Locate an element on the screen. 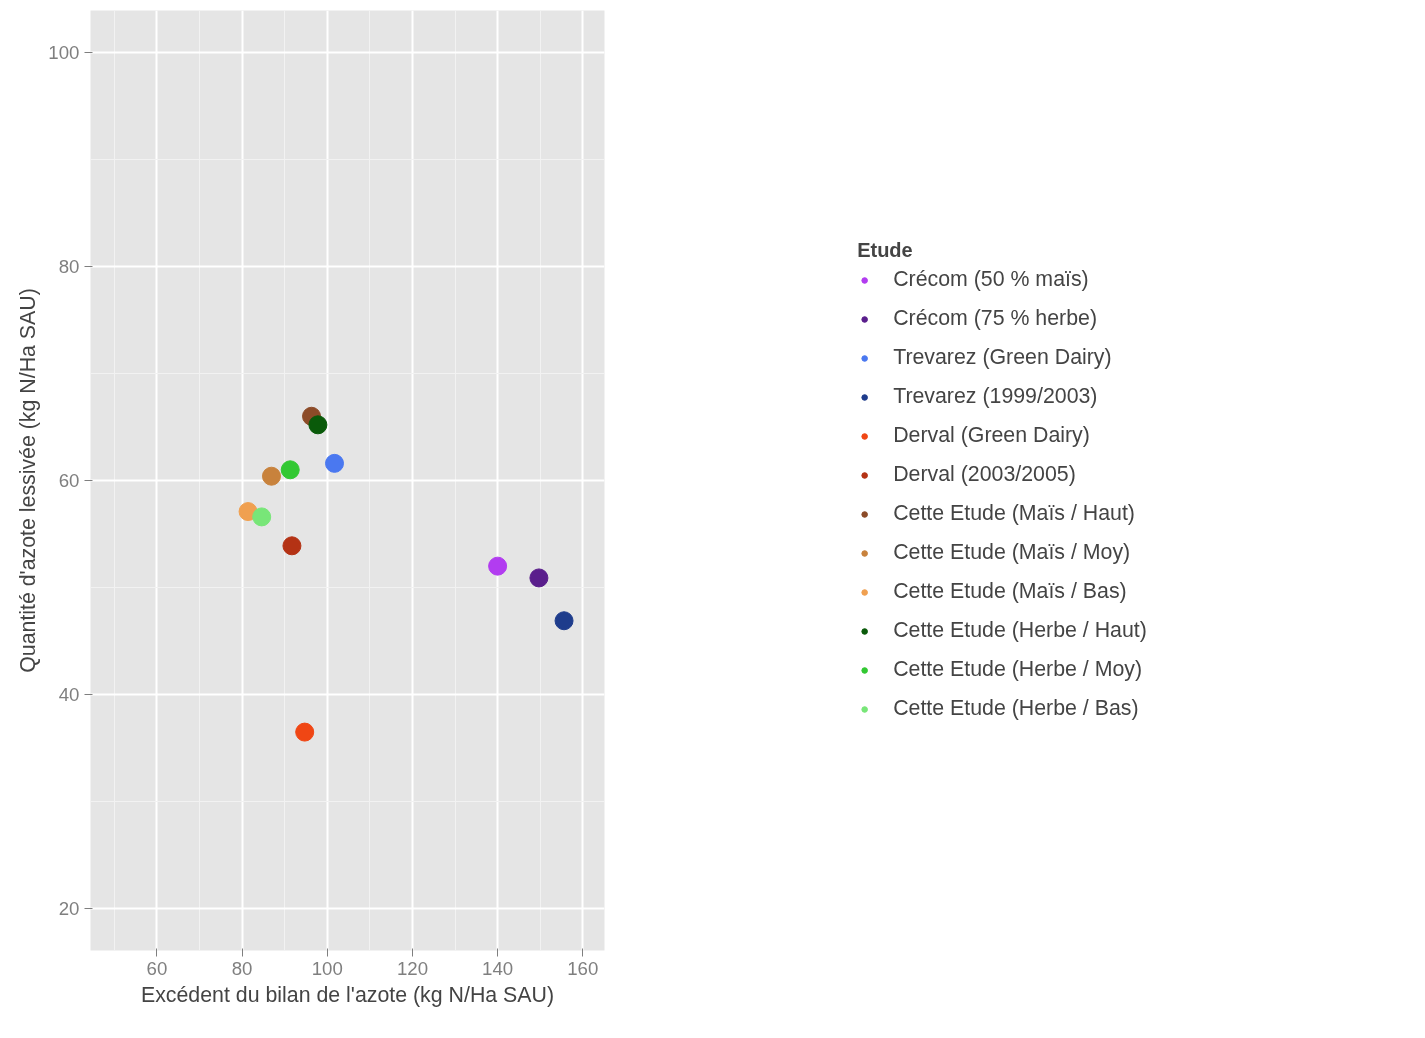  legend-label: Cette Etude (Maïs / Bas) is located at coordinates (1010, 591).